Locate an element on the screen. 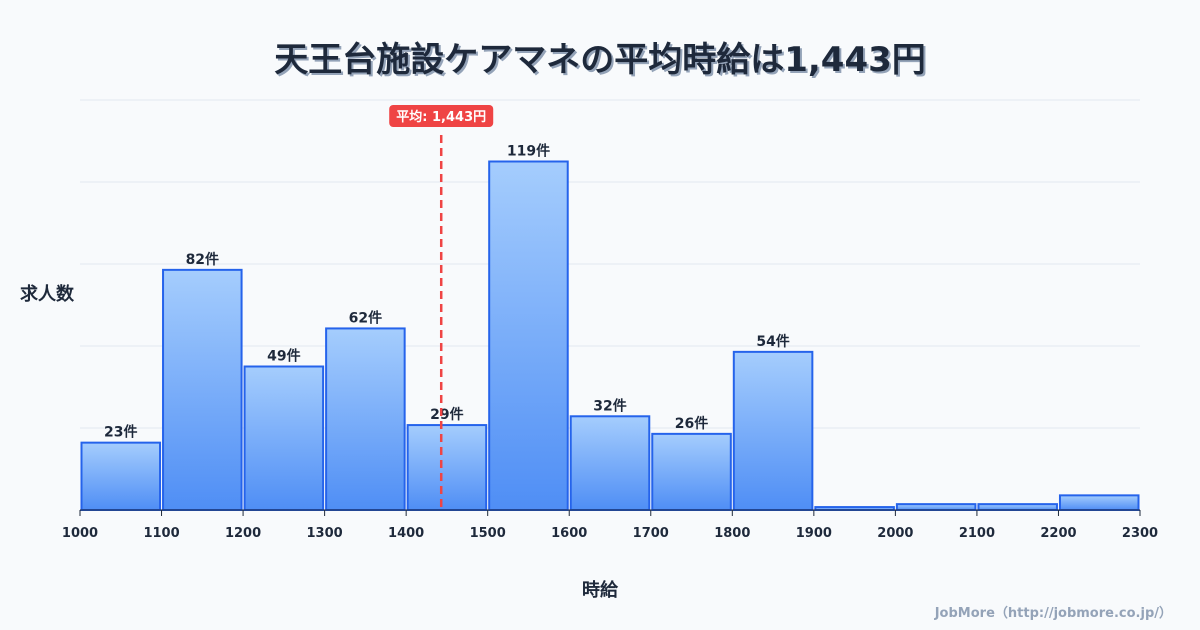 The image size is (1200, 630). mean-label-badge is located at coordinates (441, 116).